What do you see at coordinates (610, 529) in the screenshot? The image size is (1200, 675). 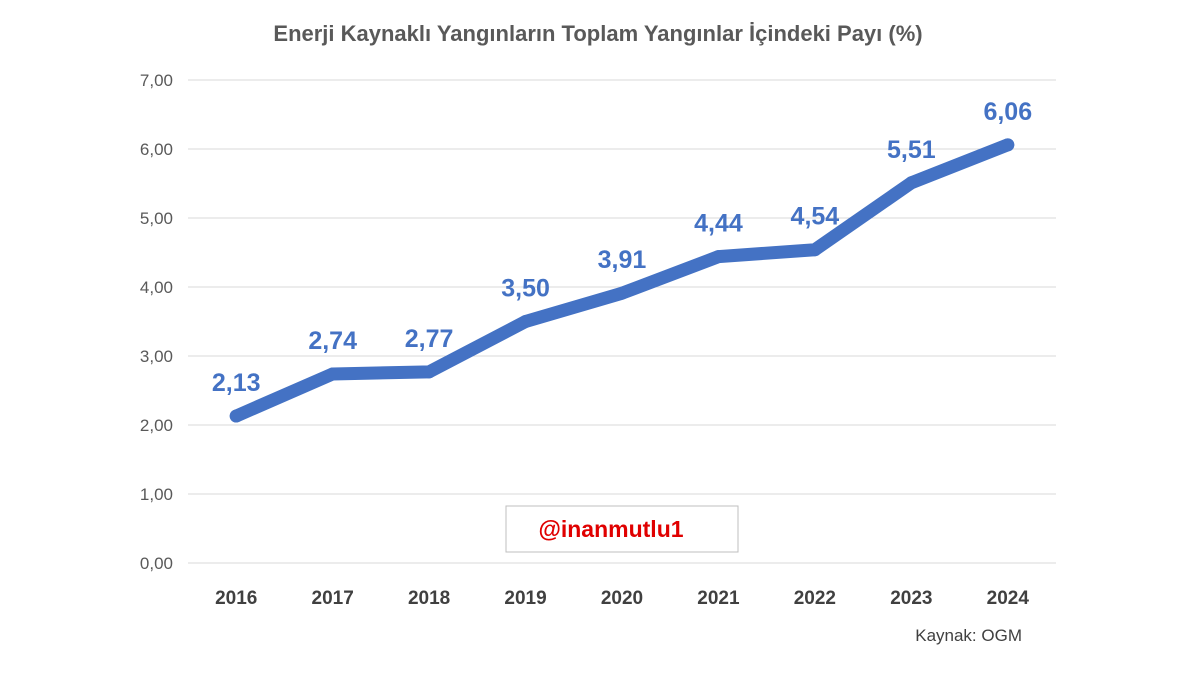 I see `watermark-text: @inanmutlu1` at bounding box center [610, 529].